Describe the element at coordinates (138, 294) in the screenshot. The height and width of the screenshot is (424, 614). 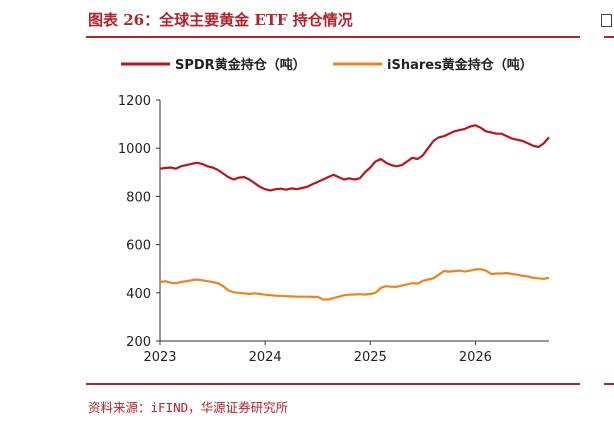
I see `y-tick-label: 400` at that location.